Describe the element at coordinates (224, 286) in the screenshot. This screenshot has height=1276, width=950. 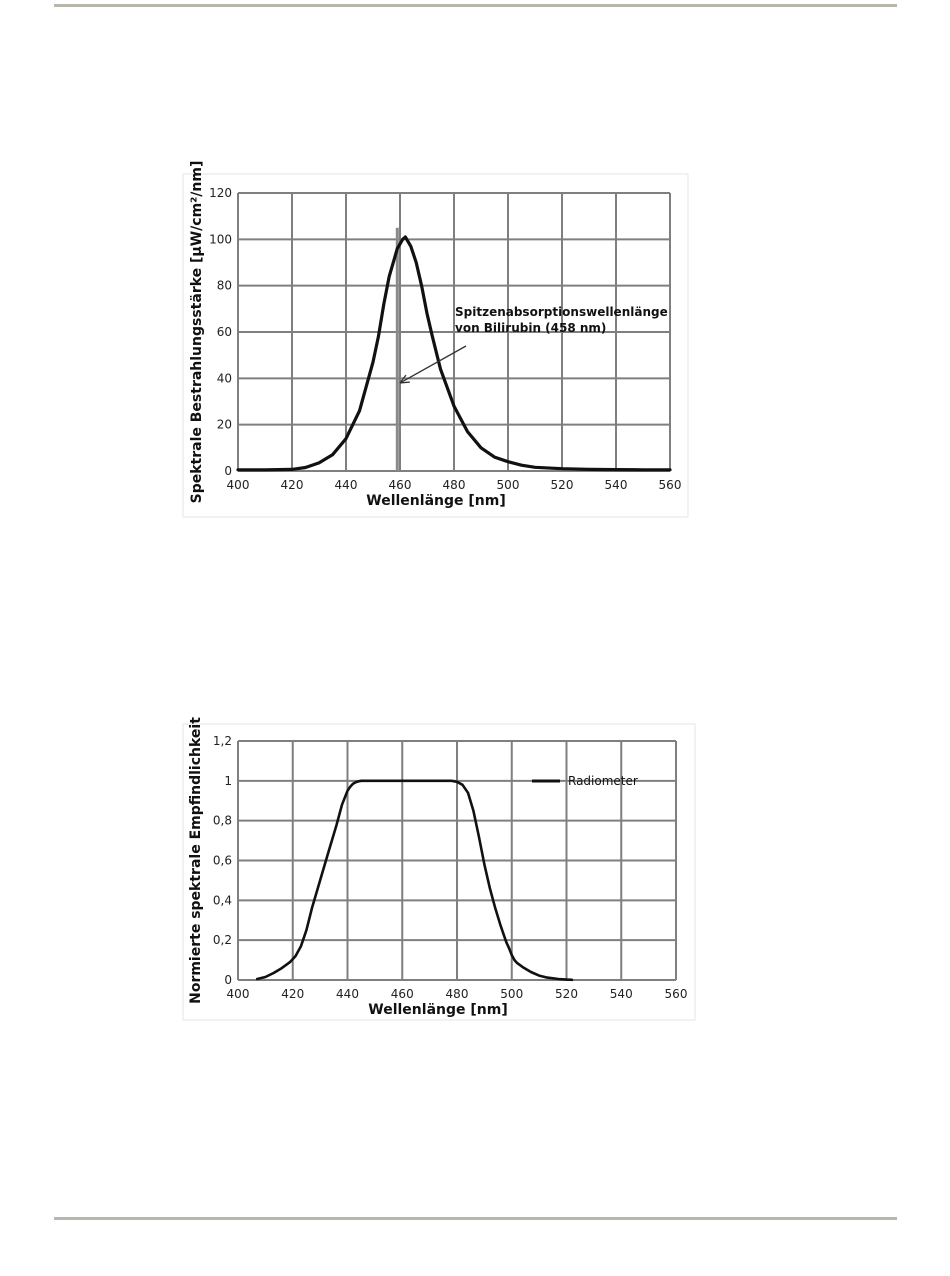
I see `y-tick-label: 80` at that location.